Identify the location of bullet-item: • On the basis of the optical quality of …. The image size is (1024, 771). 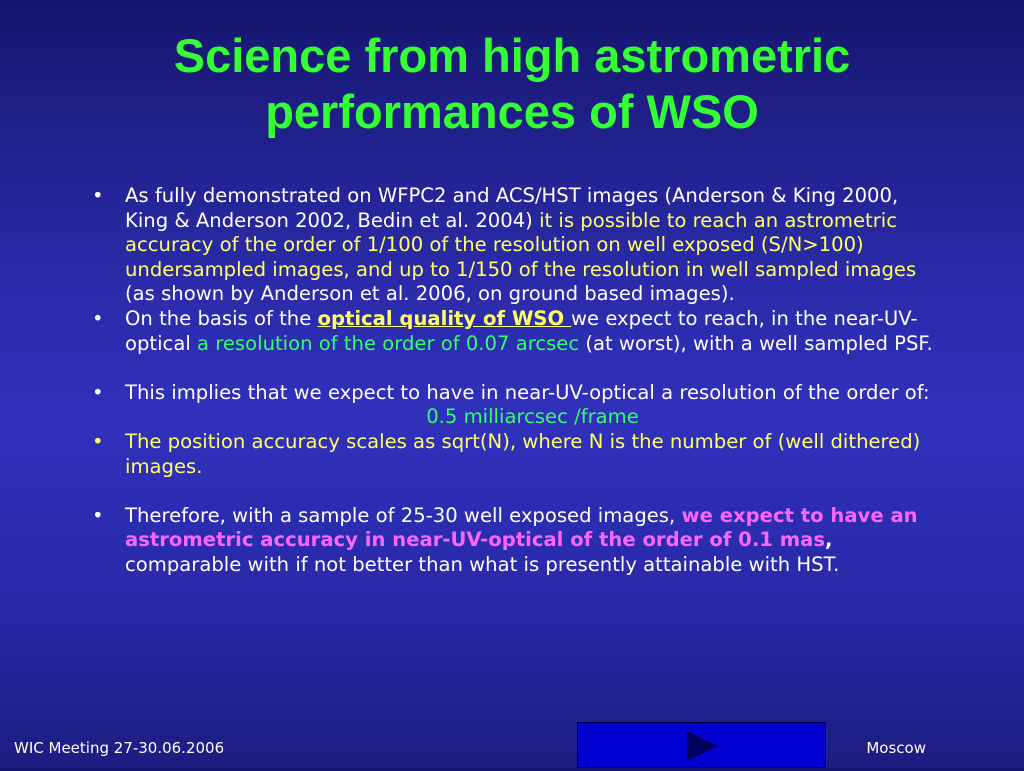
(516, 331).